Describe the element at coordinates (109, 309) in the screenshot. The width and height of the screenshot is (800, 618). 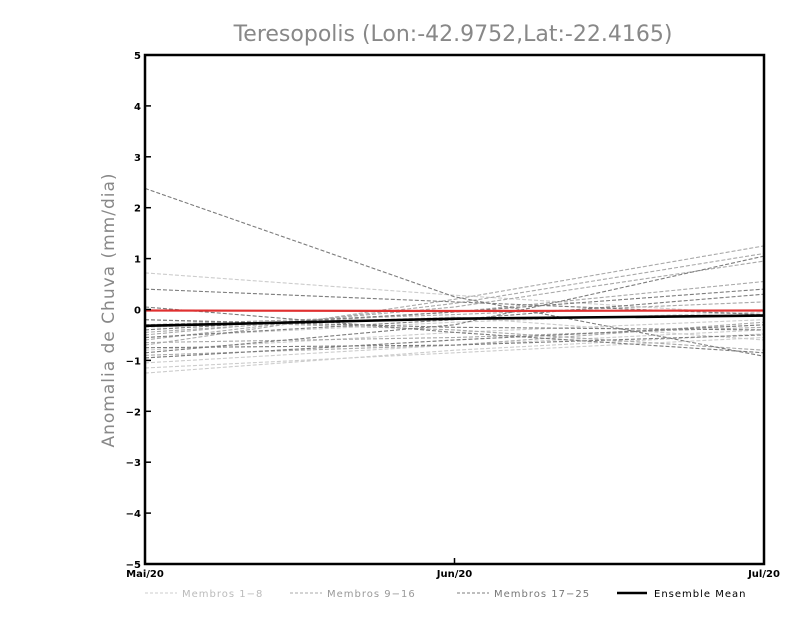
I see `y-axis-label: Anomalia de Chuva (mm/dia)` at that location.